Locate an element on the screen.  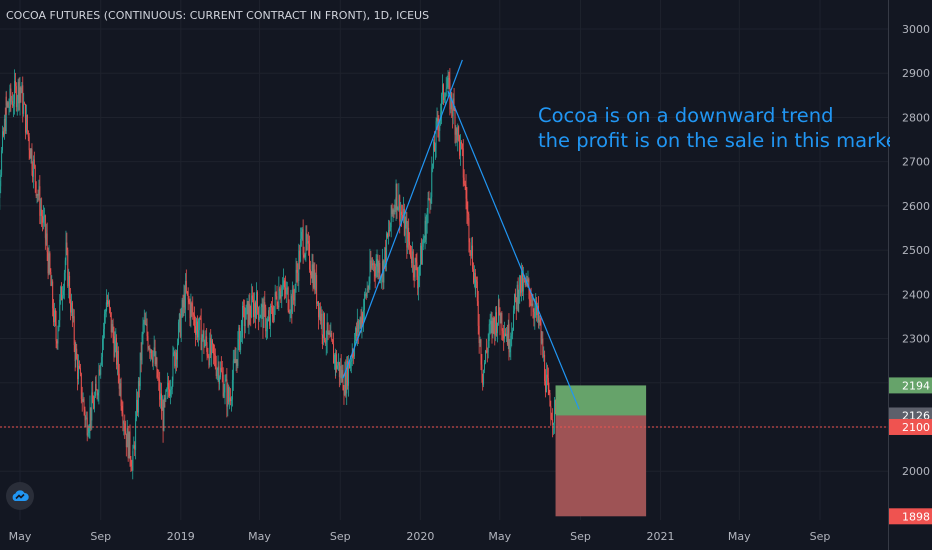
x-tick-label: Sep is located at coordinates (340, 536).